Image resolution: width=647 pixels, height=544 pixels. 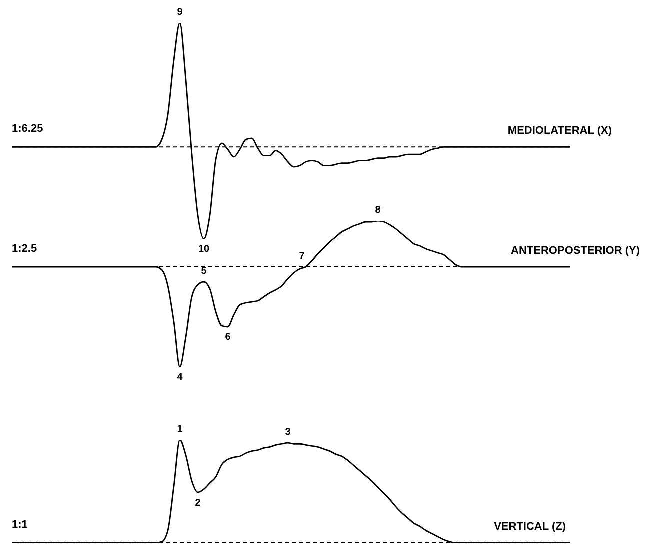 I want to click on annotation: 8, so click(x=378, y=210).